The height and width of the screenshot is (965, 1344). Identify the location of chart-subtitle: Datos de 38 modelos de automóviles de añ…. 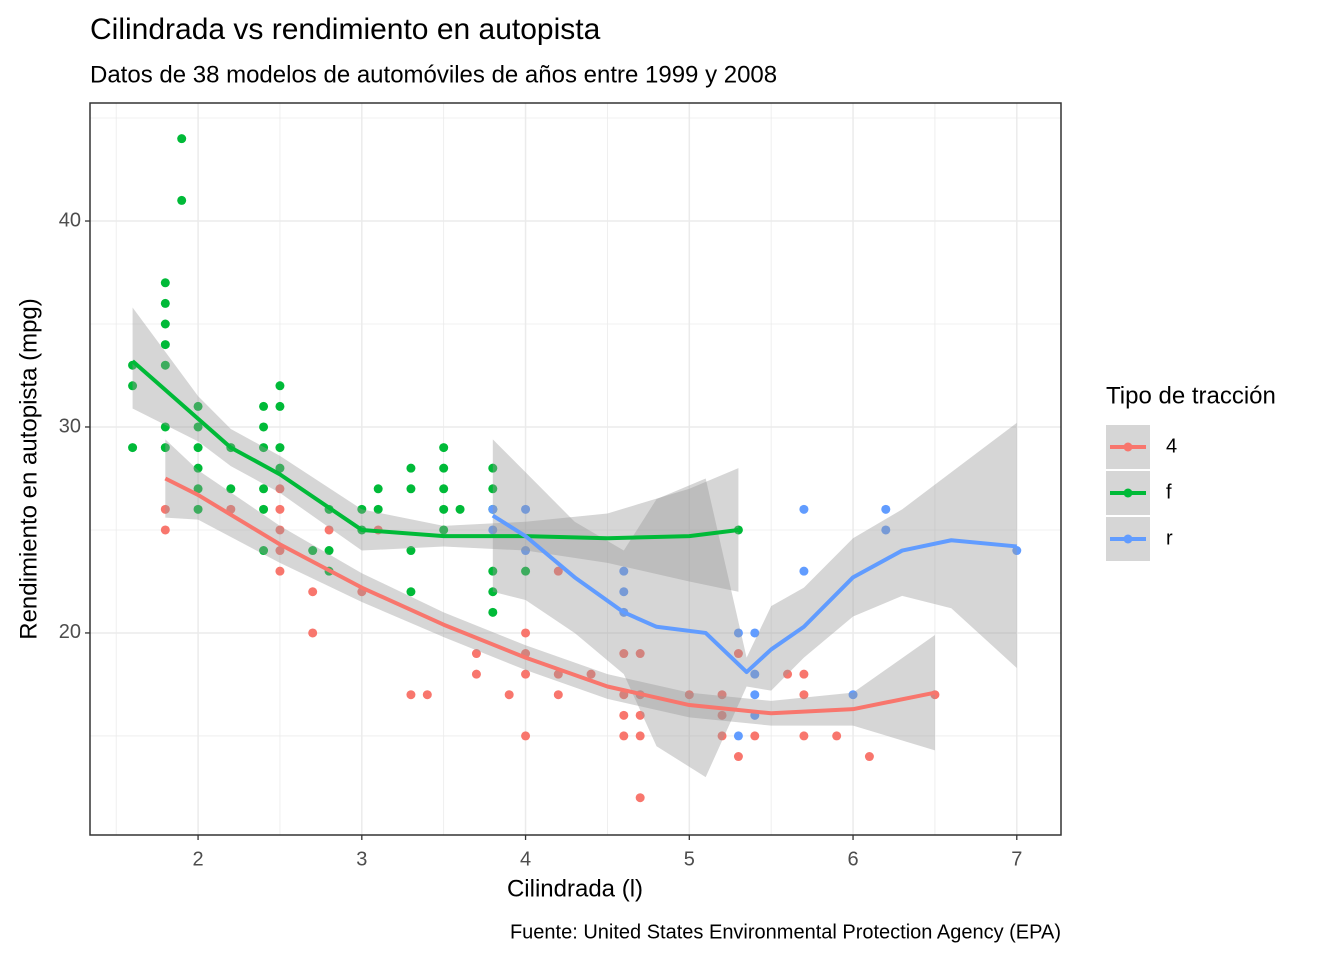
(433, 74).